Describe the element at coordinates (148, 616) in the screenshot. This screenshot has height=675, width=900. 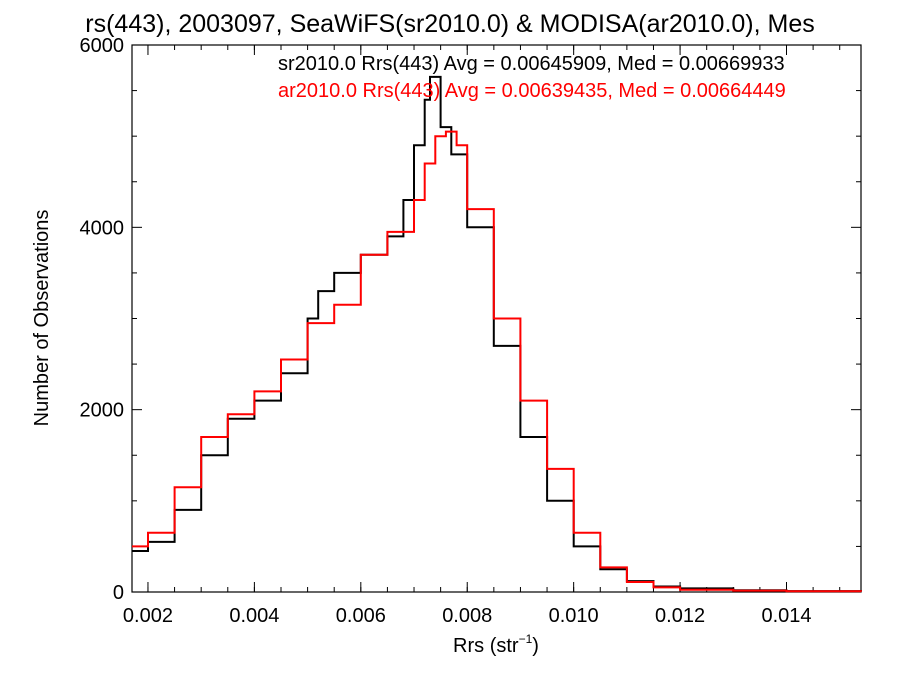
I see `x-tick-label: 0.002` at that location.